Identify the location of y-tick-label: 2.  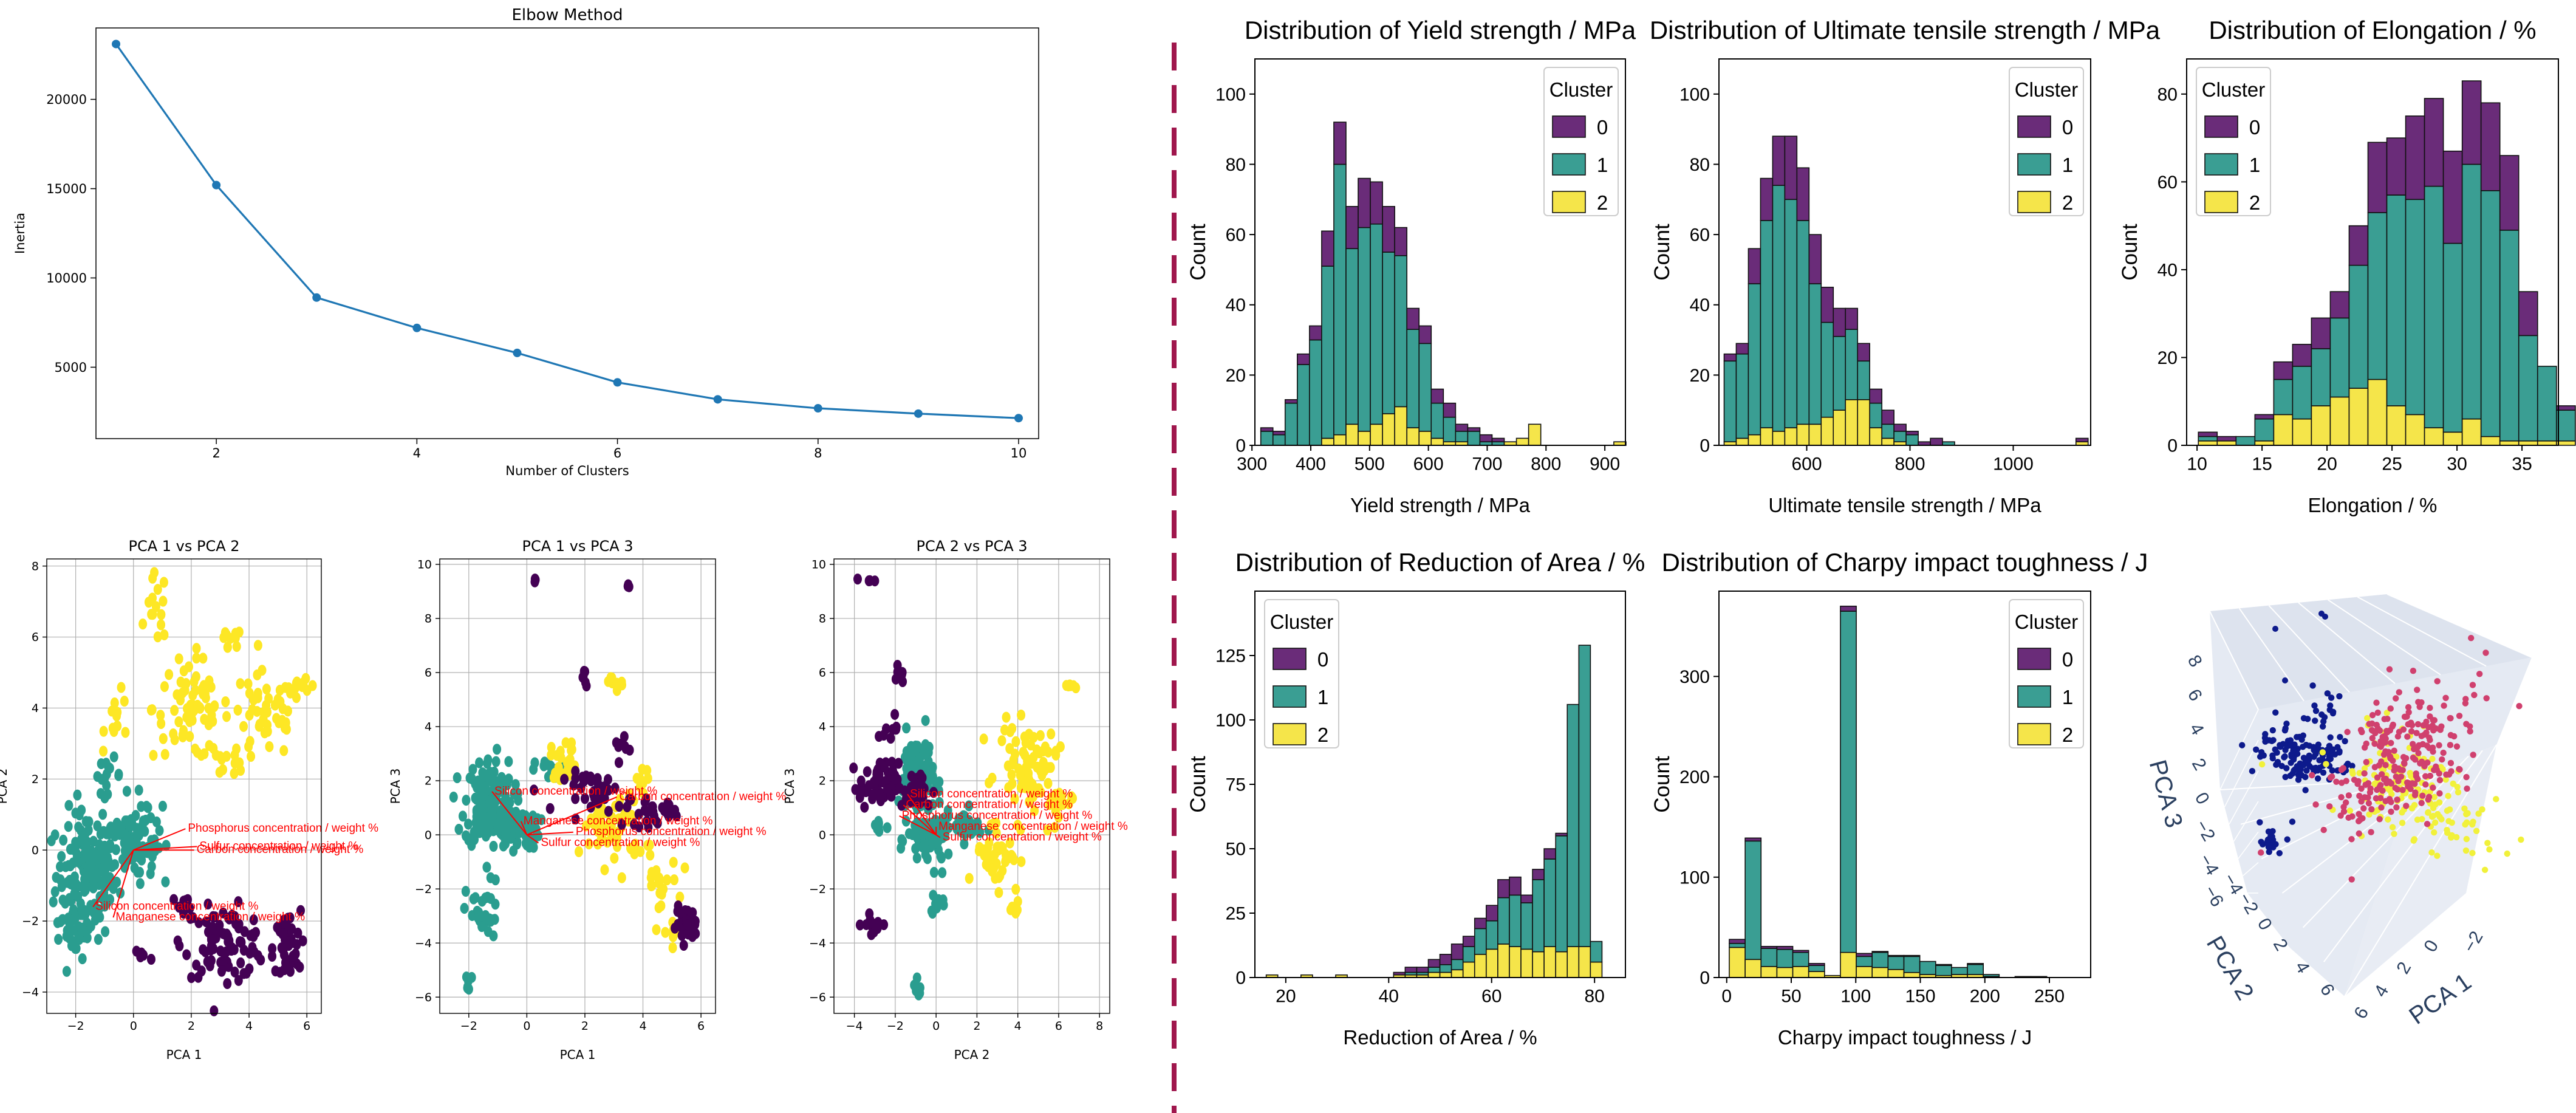
(35, 779).